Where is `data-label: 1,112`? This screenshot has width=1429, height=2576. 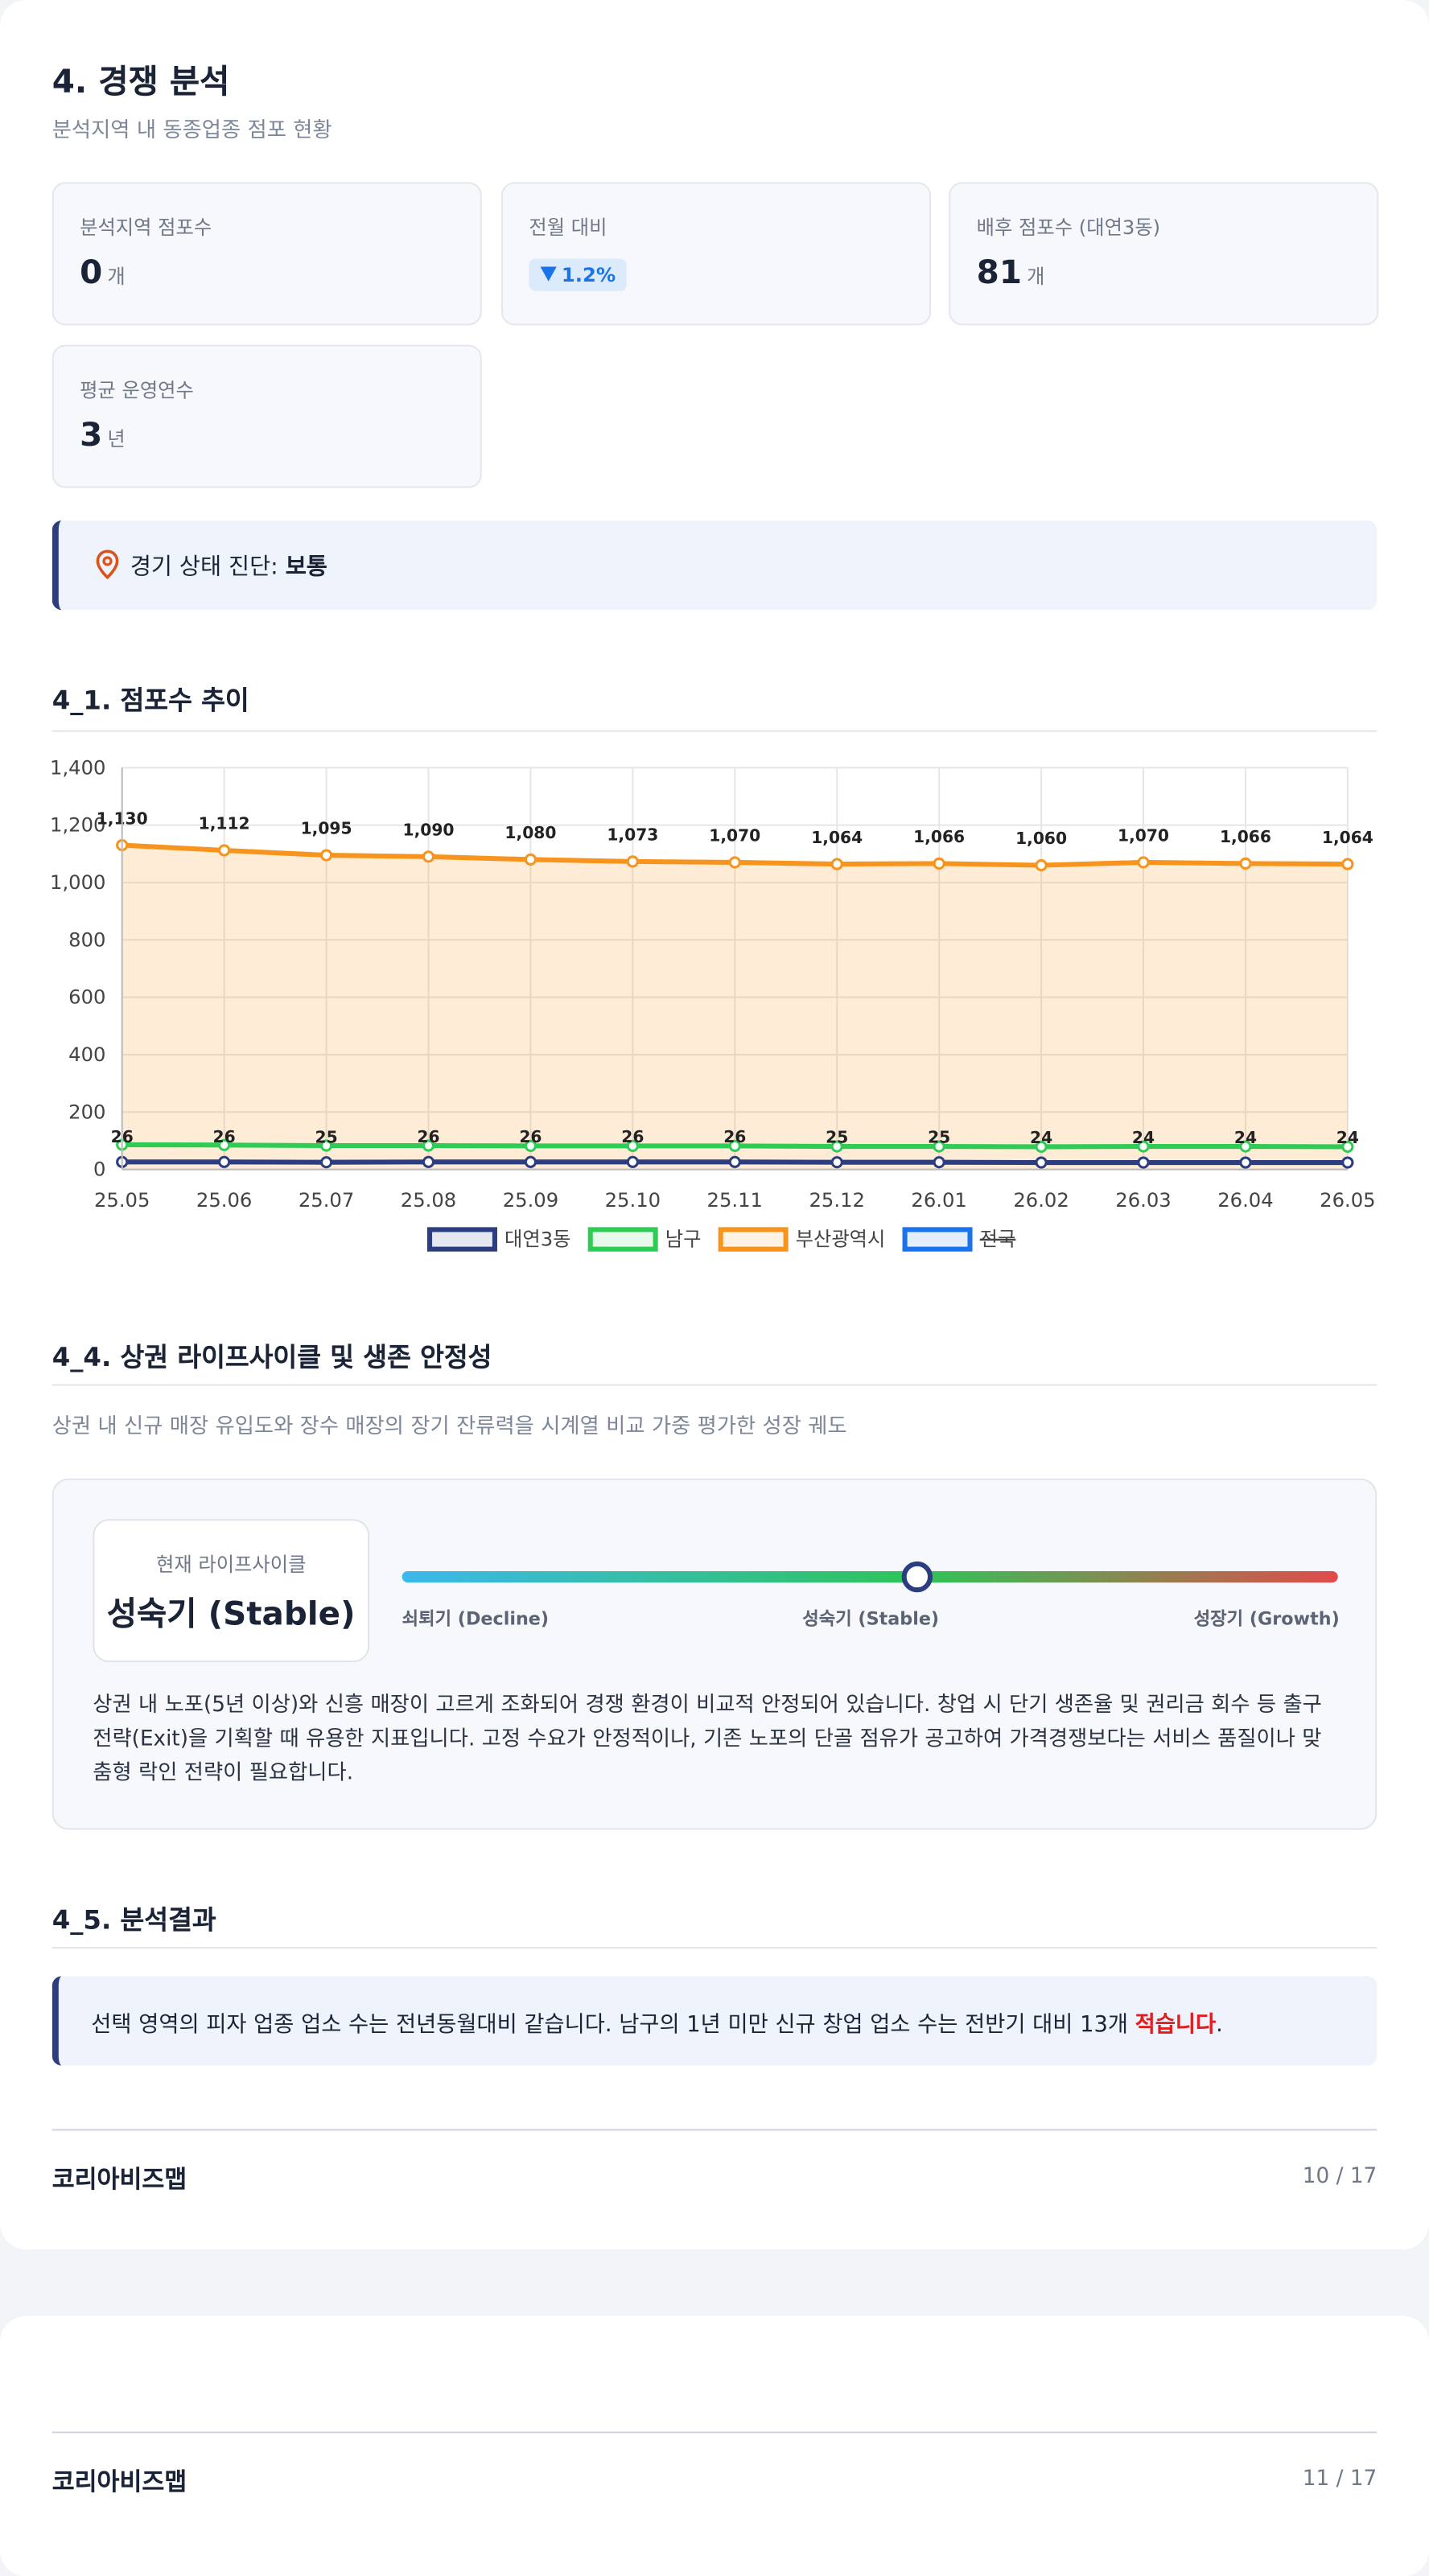
data-label: 1,112 is located at coordinates (224, 823).